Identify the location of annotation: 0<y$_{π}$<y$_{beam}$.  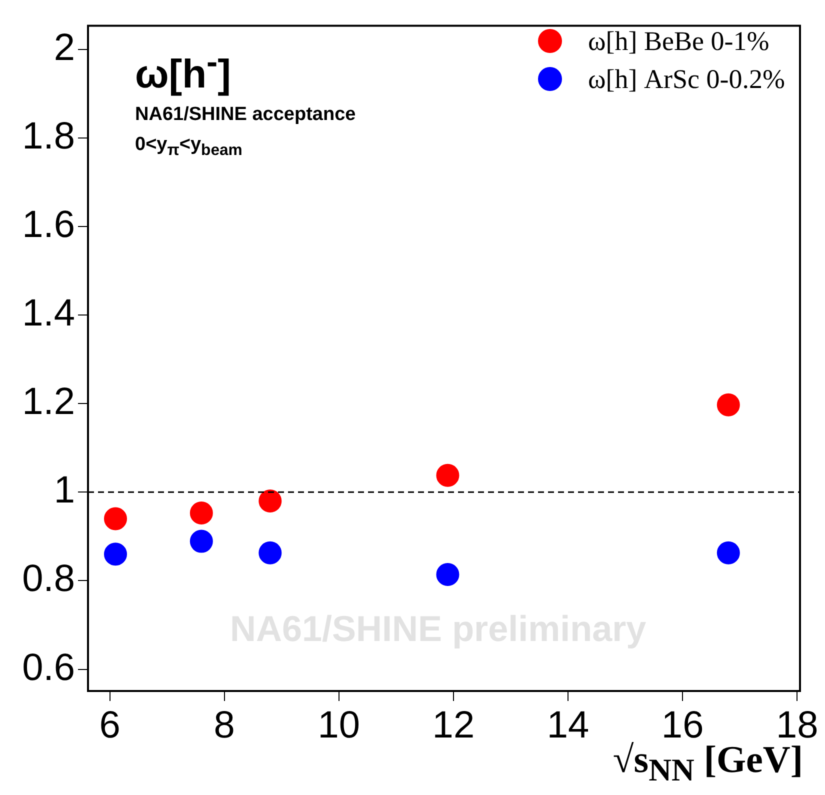
(188, 147).